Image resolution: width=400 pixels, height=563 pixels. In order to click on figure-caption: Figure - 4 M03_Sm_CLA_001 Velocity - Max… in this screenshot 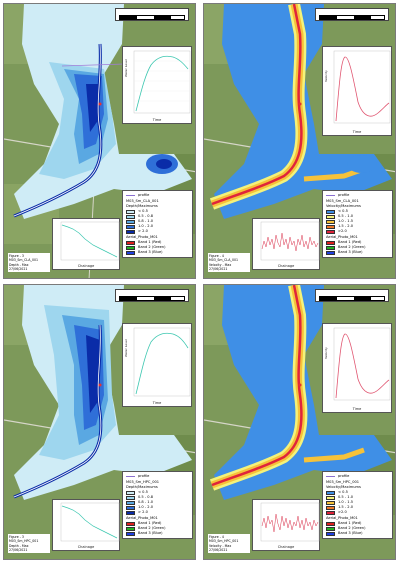, I will do `click(229, 262)`.